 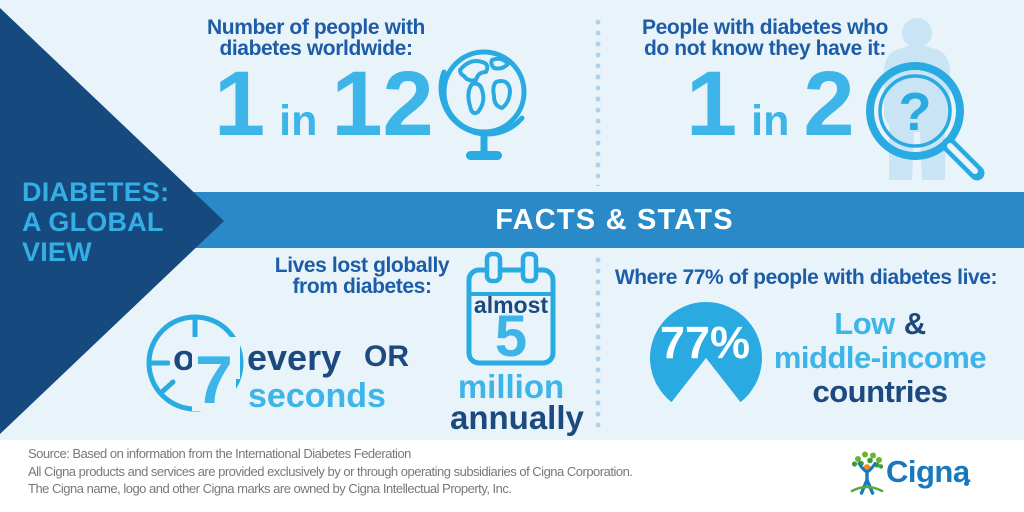 I want to click on dotted-divider-top, so click(x=598, y=102).